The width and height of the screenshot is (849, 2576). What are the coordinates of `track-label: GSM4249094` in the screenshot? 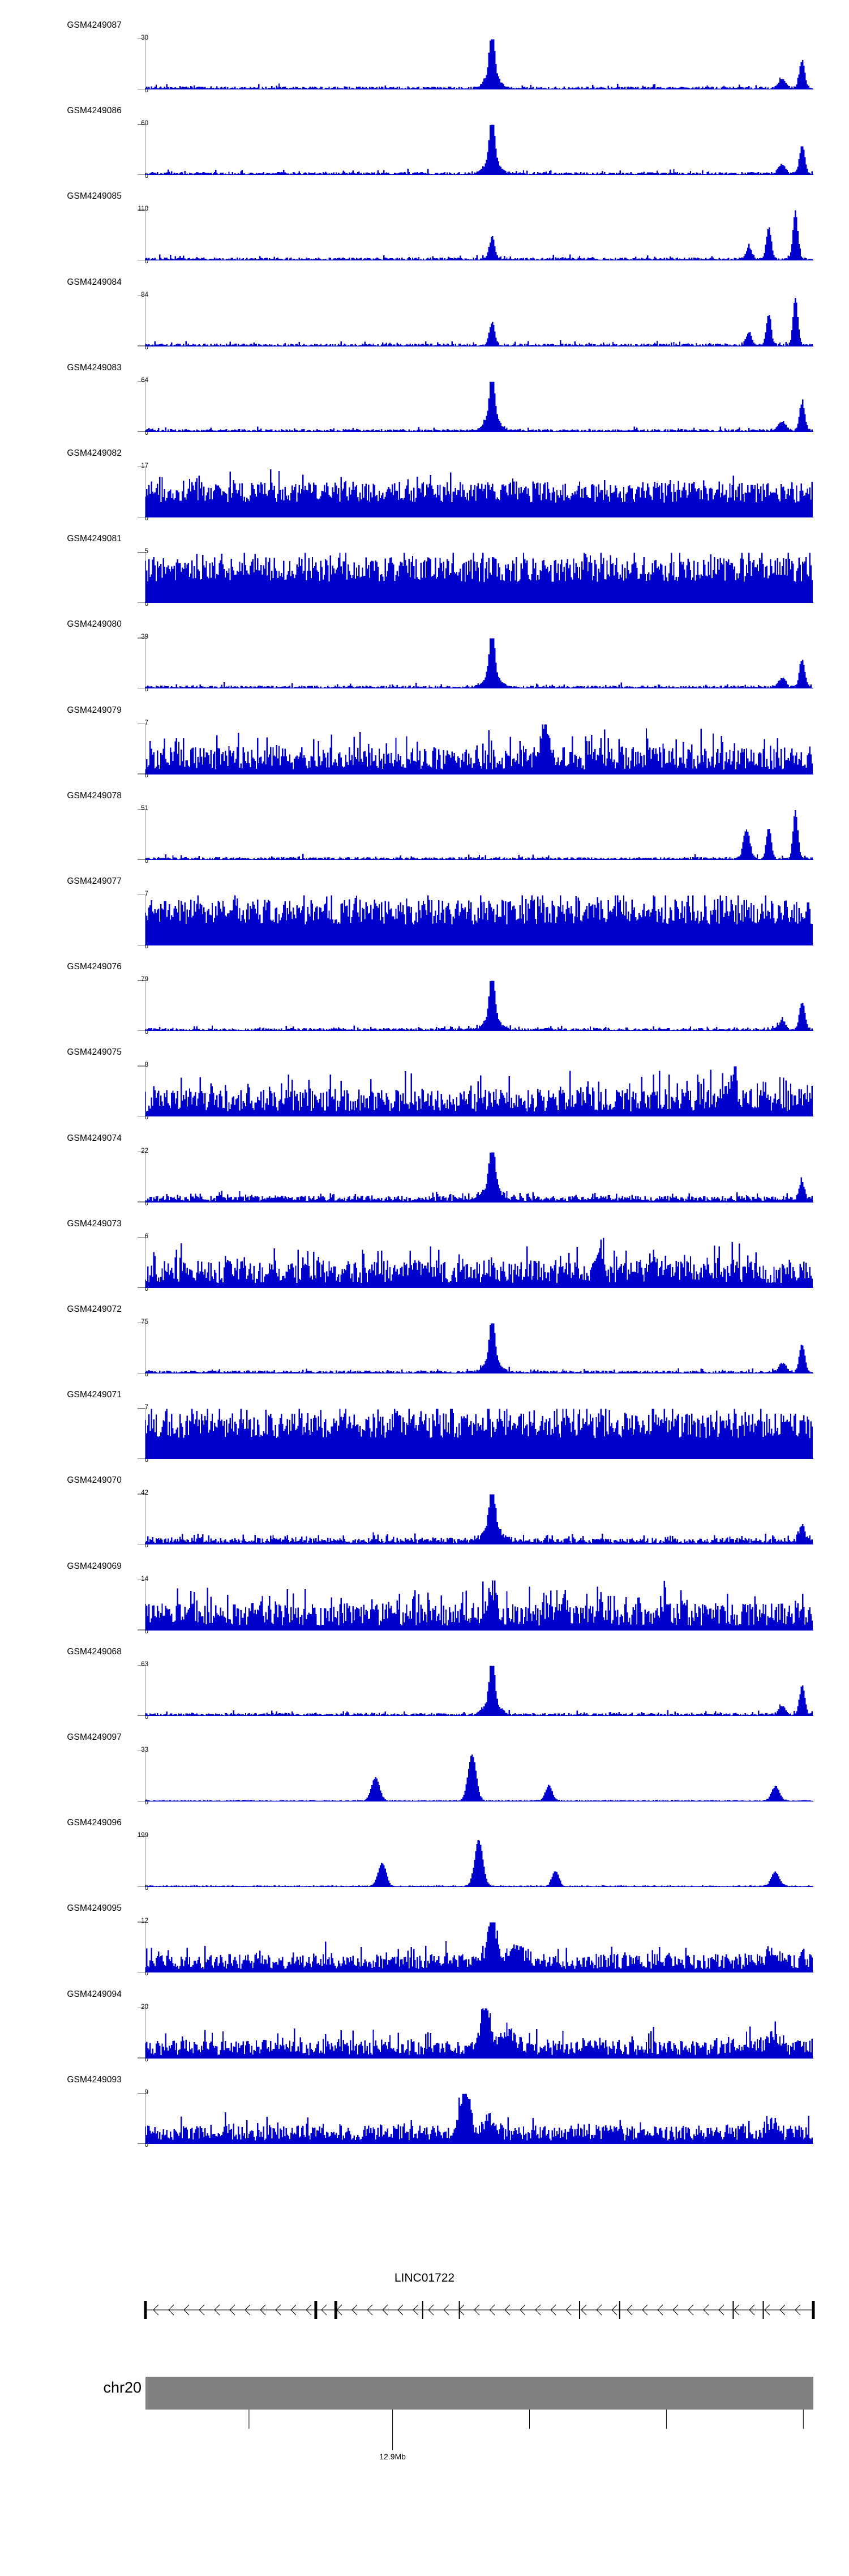 It's located at (94, 1994).